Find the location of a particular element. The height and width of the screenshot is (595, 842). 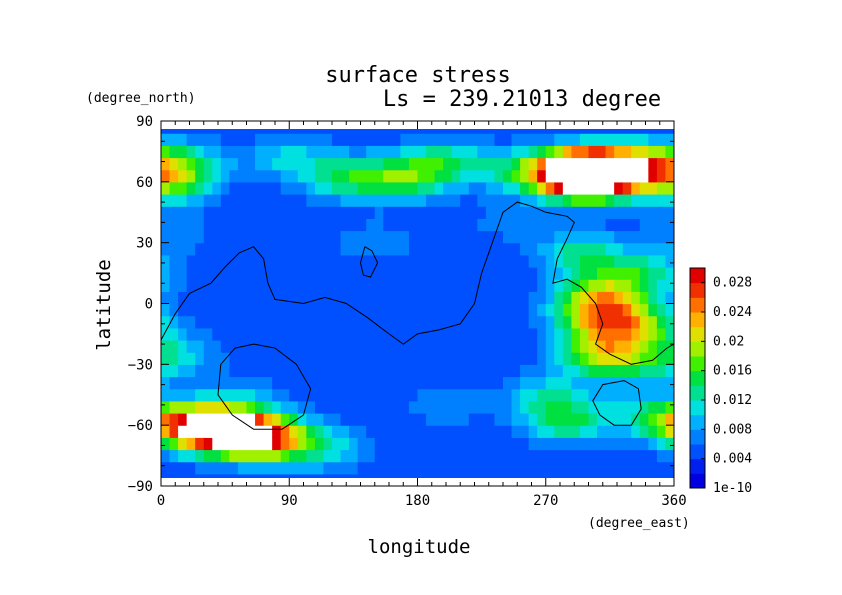

contour-southern-loop-right is located at coordinates (617, 403).